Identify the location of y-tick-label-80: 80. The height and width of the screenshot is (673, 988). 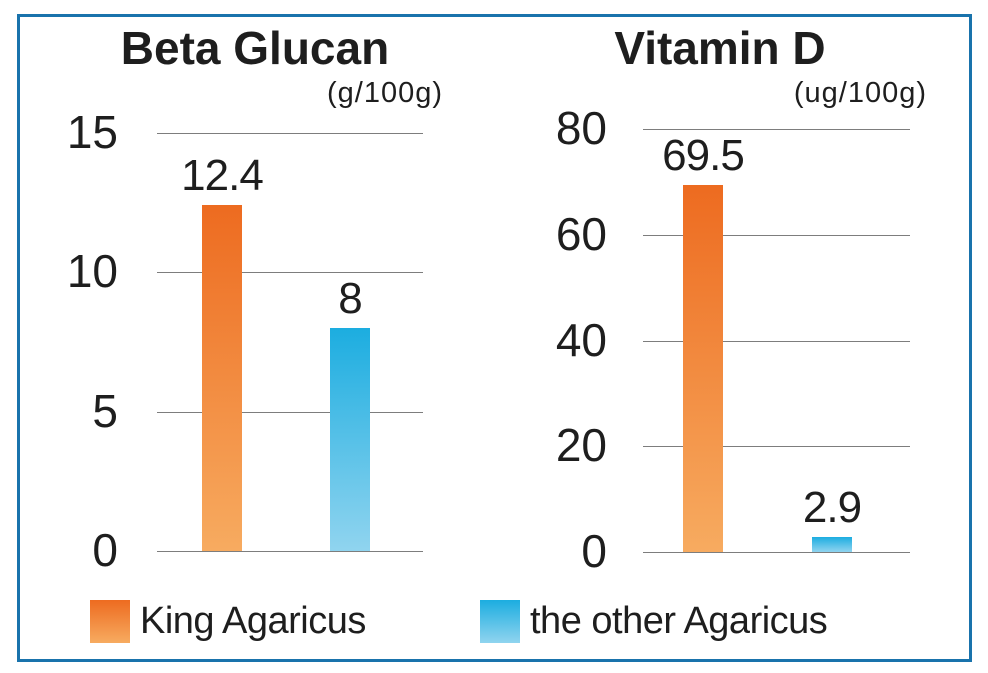
(581, 128).